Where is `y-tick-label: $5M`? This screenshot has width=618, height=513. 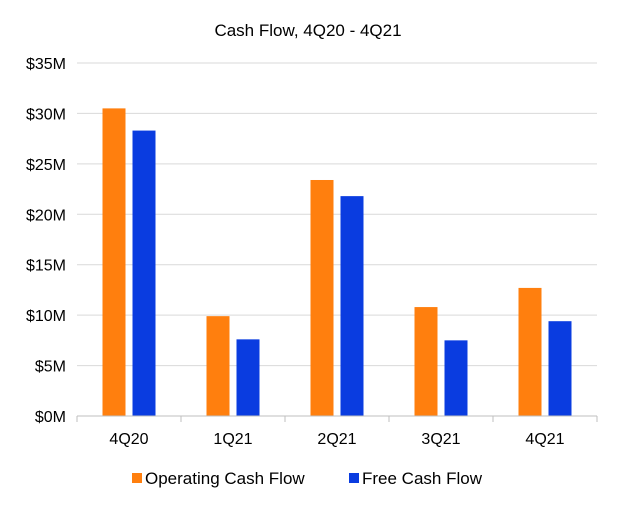
y-tick-label: $5M is located at coordinates (50, 367).